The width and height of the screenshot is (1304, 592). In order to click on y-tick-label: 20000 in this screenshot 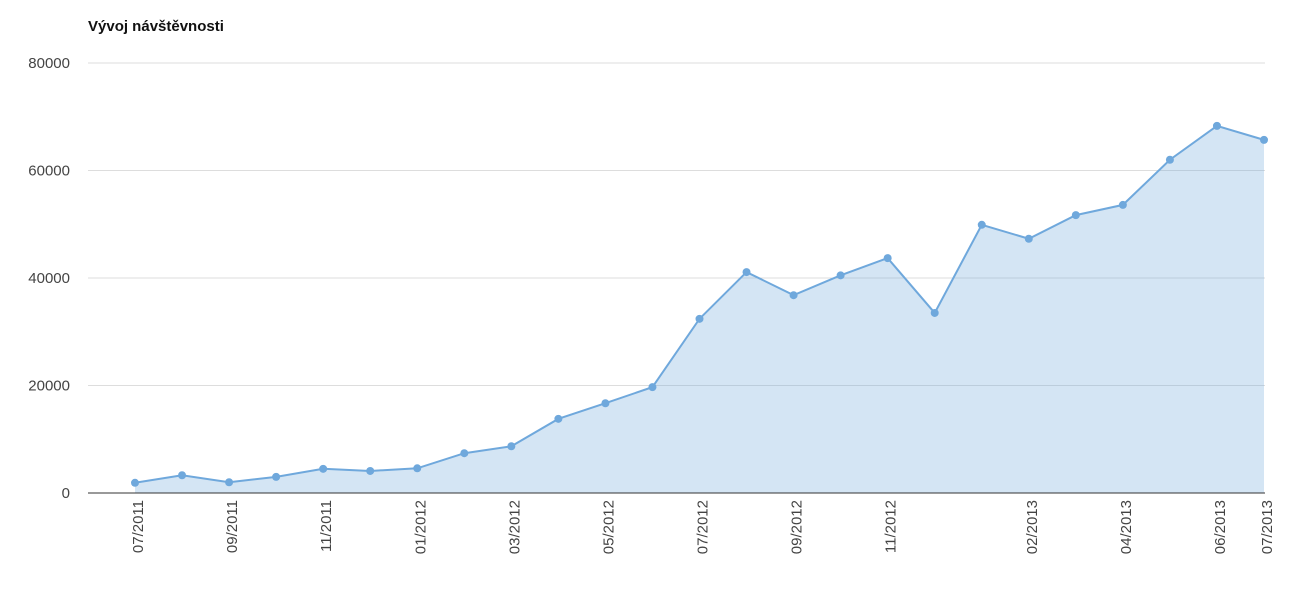, I will do `click(49, 386)`.